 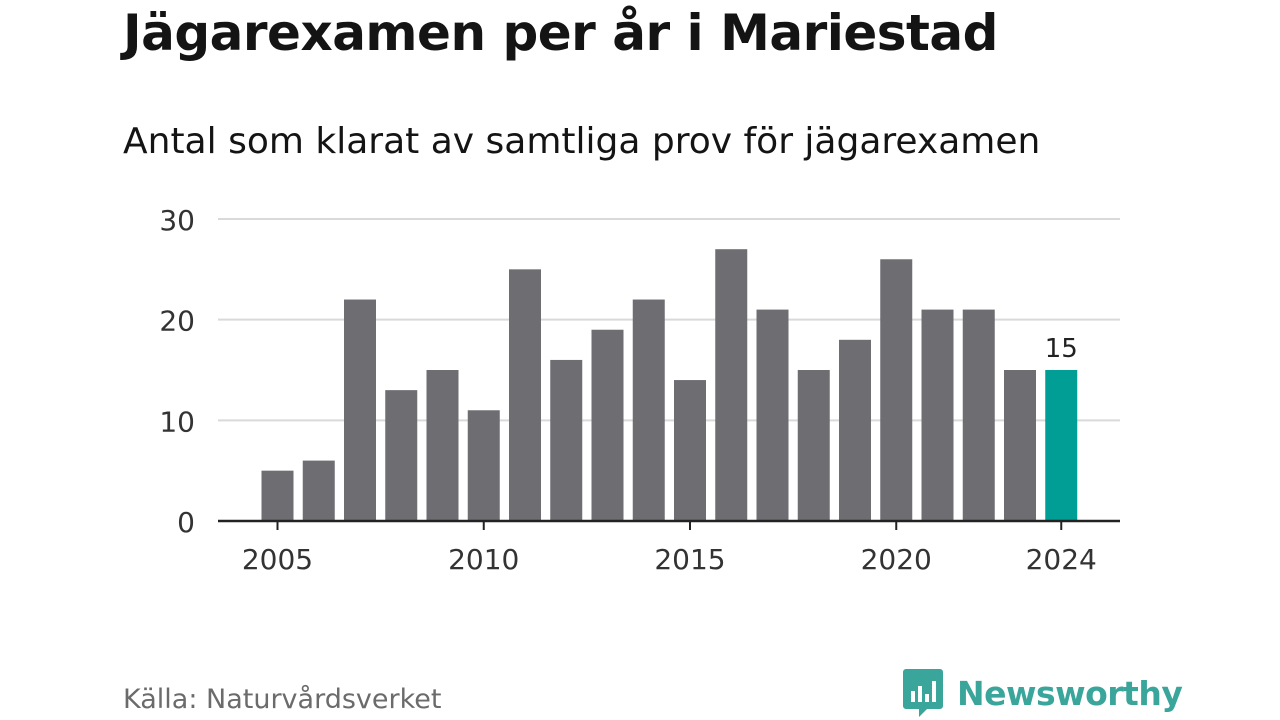 I want to click on y-tick-label: 0, so click(x=186, y=522).